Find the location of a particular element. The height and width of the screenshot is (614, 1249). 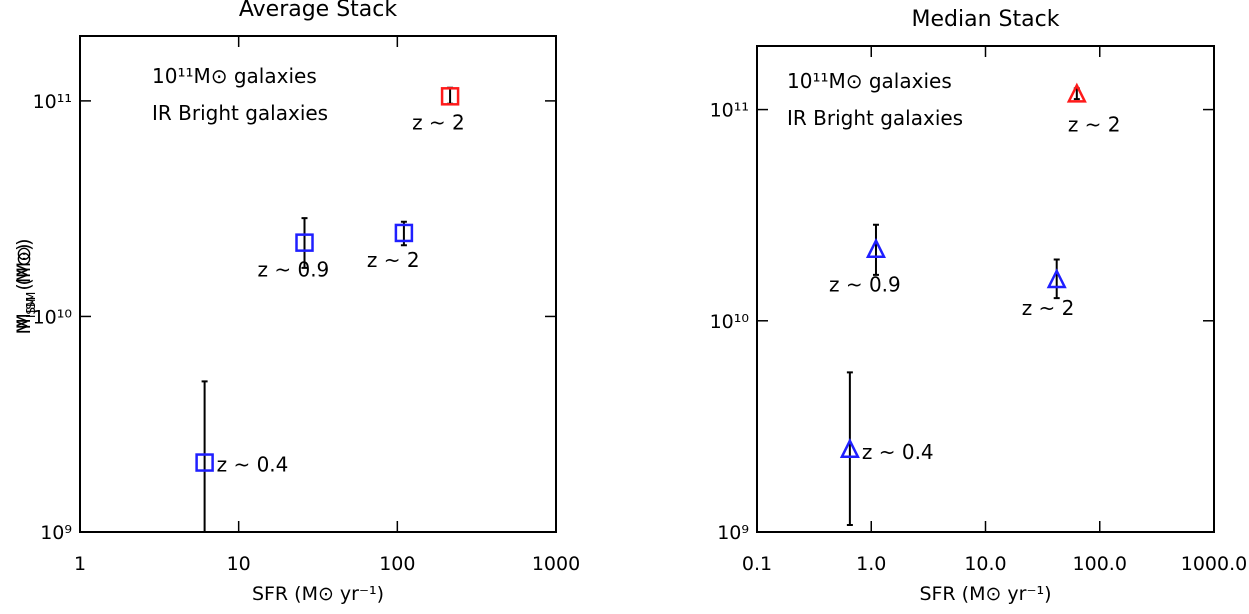

plot-area is located at coordinates (963, 304).